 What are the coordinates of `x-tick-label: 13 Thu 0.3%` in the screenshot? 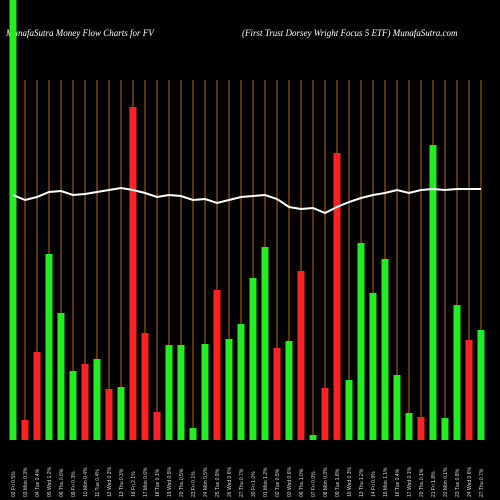 It's located at (122, 482).